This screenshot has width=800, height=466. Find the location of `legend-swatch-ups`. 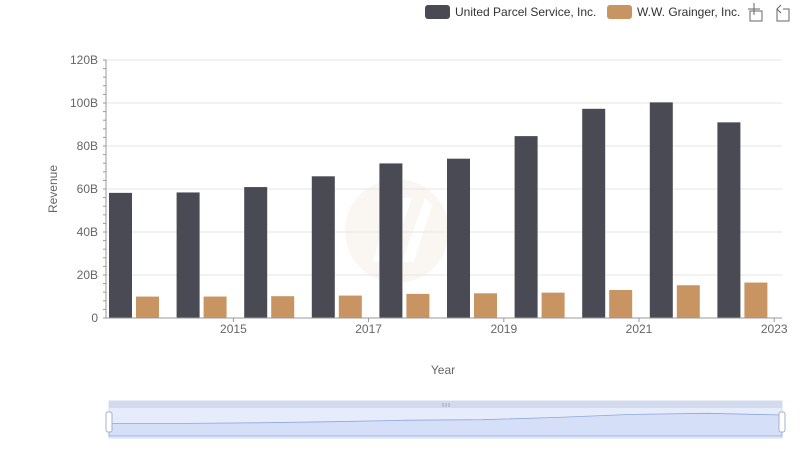

legend-swatch-ups is located at coordinates (437, 12).